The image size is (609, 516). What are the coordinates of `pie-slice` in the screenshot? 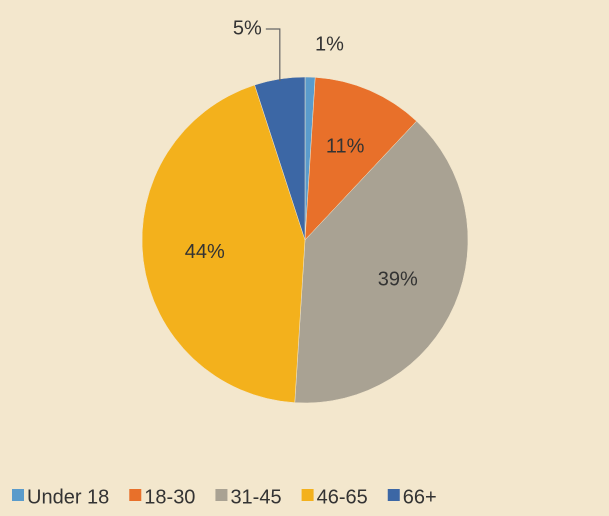 It's located at (360, 159).